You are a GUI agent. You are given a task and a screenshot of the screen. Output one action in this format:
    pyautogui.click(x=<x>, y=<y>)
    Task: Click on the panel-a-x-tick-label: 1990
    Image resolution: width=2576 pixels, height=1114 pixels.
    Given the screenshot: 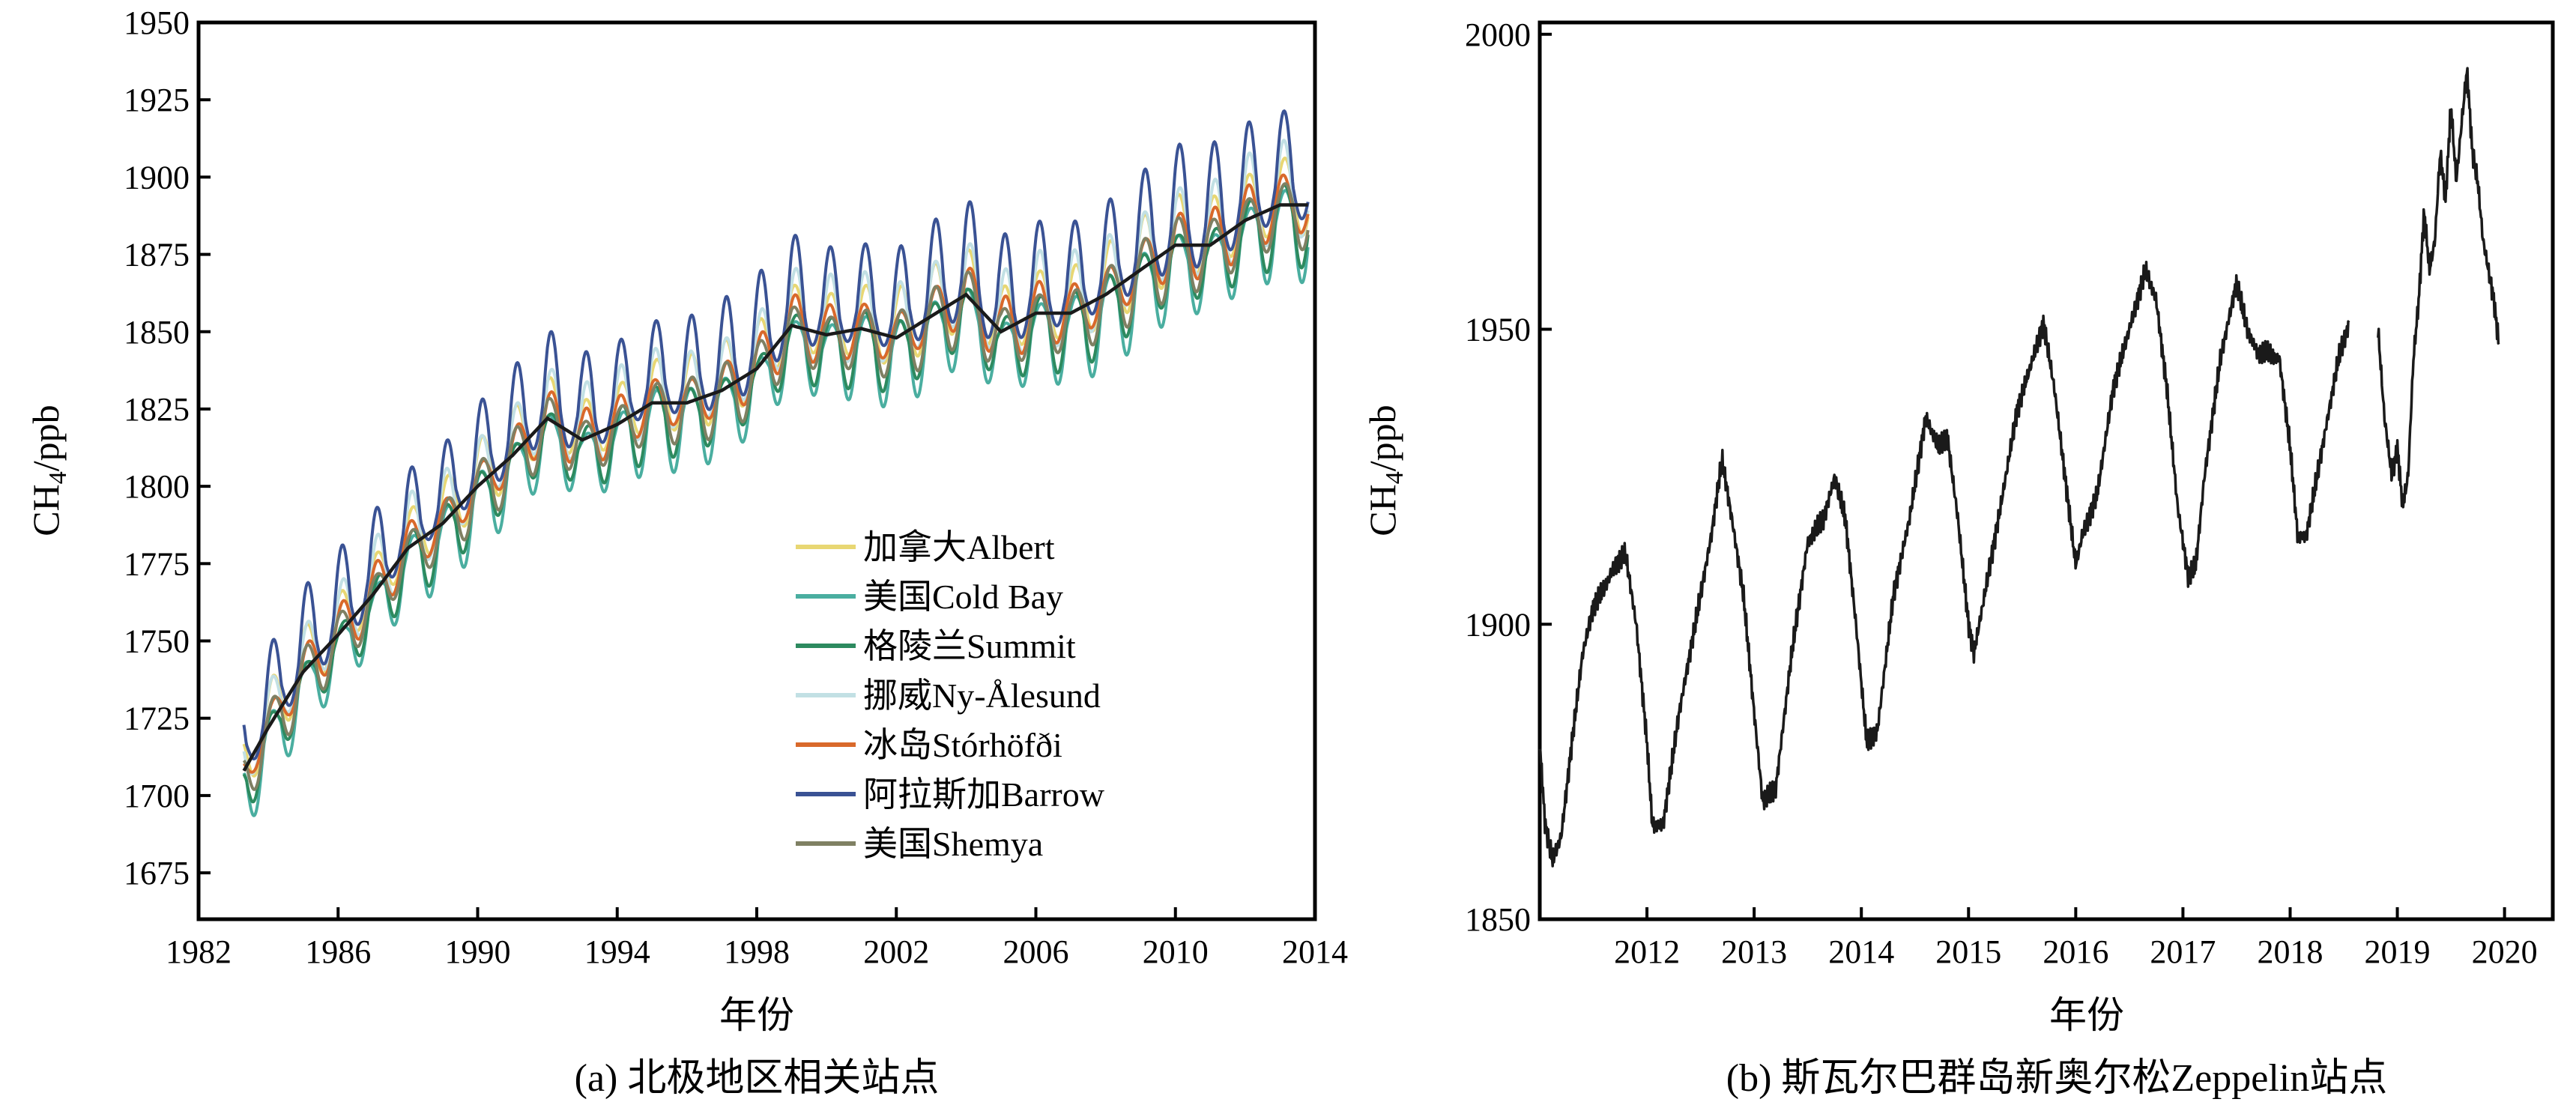 What is the action you would take?
    pyautogui.click(x=478, y=951)
    